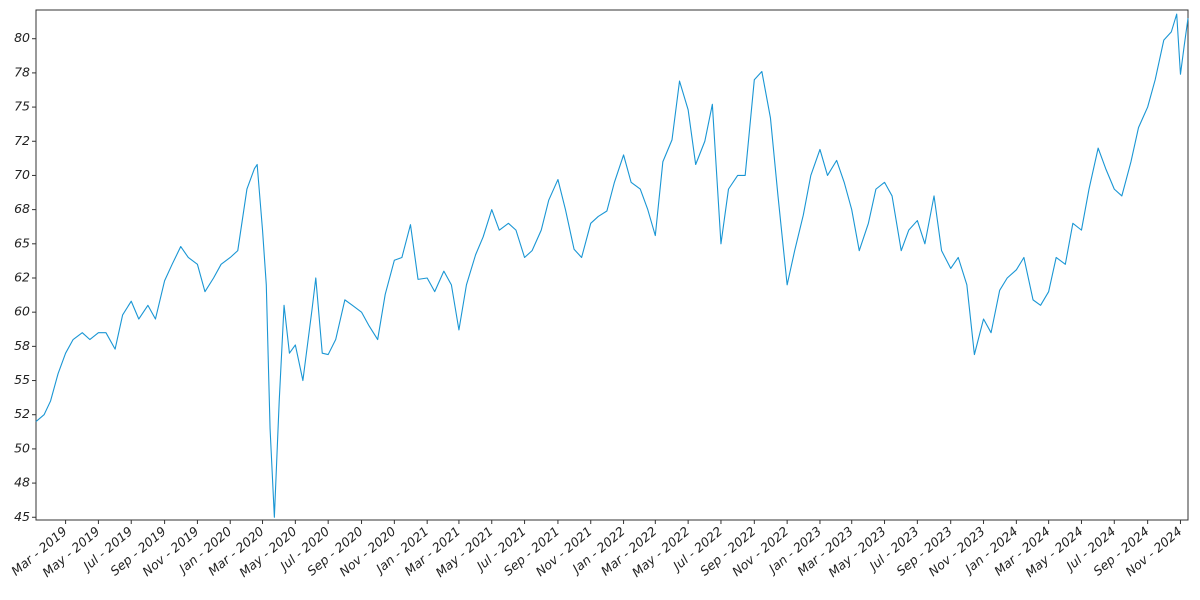 This screenshot has width=1200, height=600. Describe the element at coordinates (22, 311) in the screenshot. I see `y-tick-label: 60` at that location.